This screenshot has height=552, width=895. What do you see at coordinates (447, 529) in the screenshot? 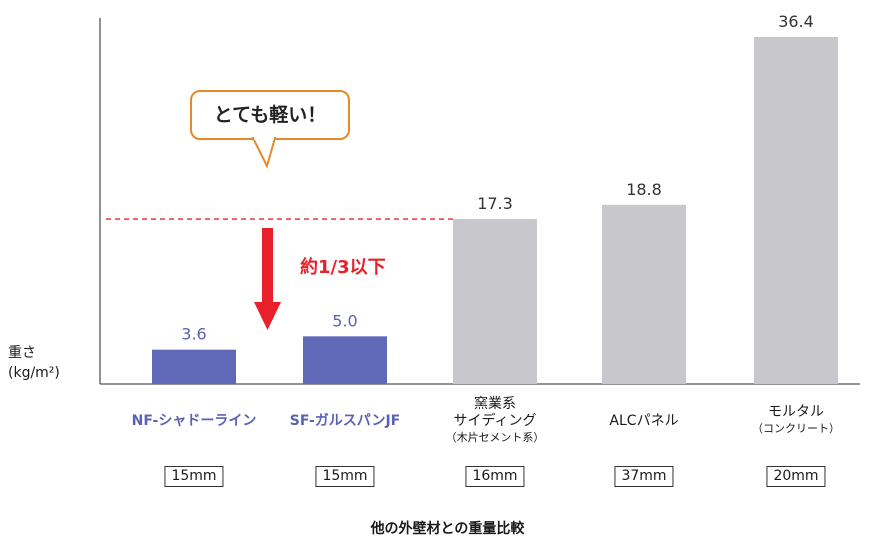
I see `chart-caption: 他の外壁材との重量比較` at bounding box center [447, 529].